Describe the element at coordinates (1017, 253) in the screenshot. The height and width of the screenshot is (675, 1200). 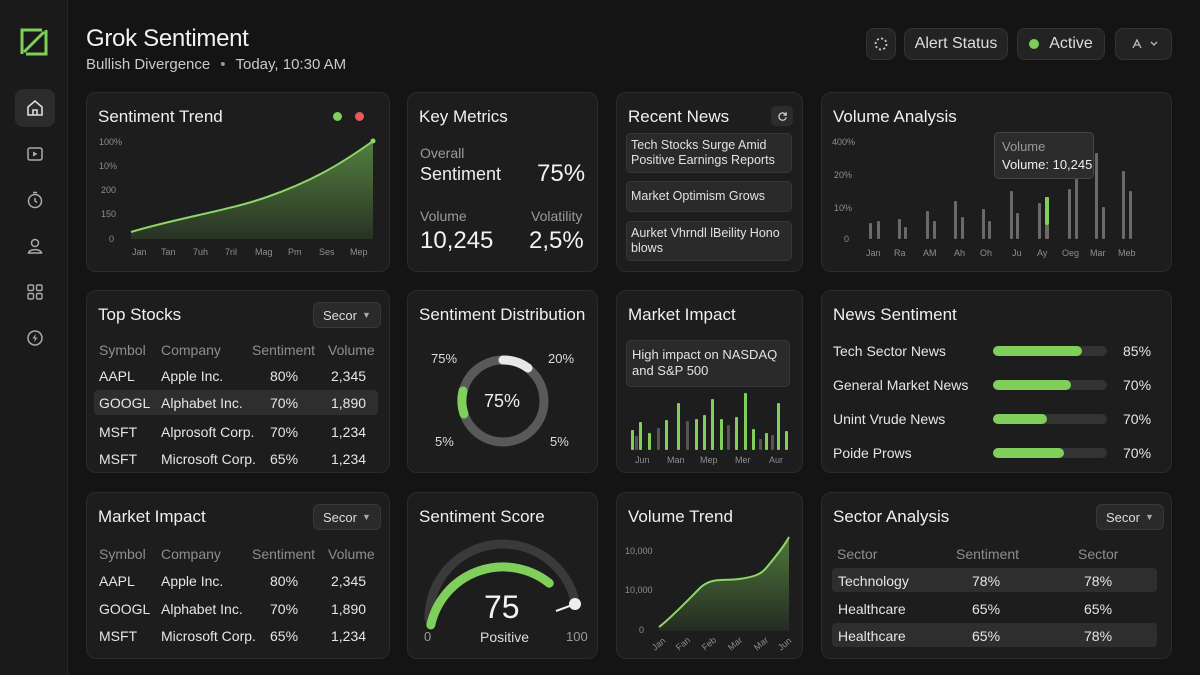
I see `x-tick: Ju` at that location.